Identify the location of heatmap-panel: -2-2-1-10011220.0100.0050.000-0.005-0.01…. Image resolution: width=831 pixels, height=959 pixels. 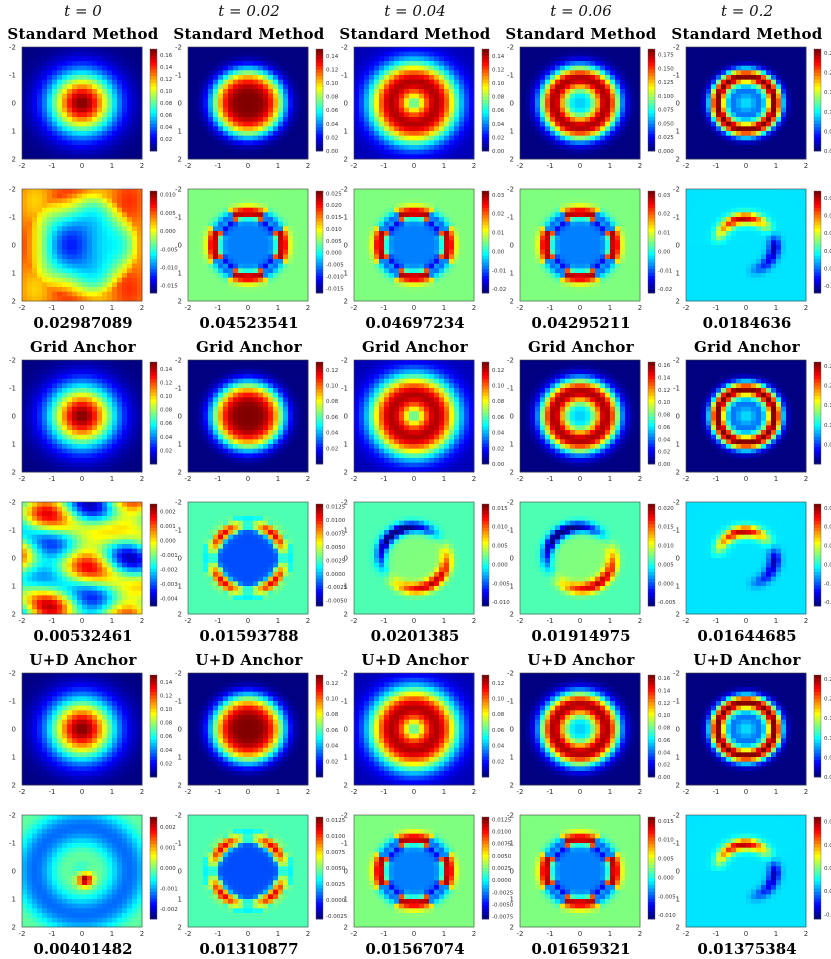
(93, 249).